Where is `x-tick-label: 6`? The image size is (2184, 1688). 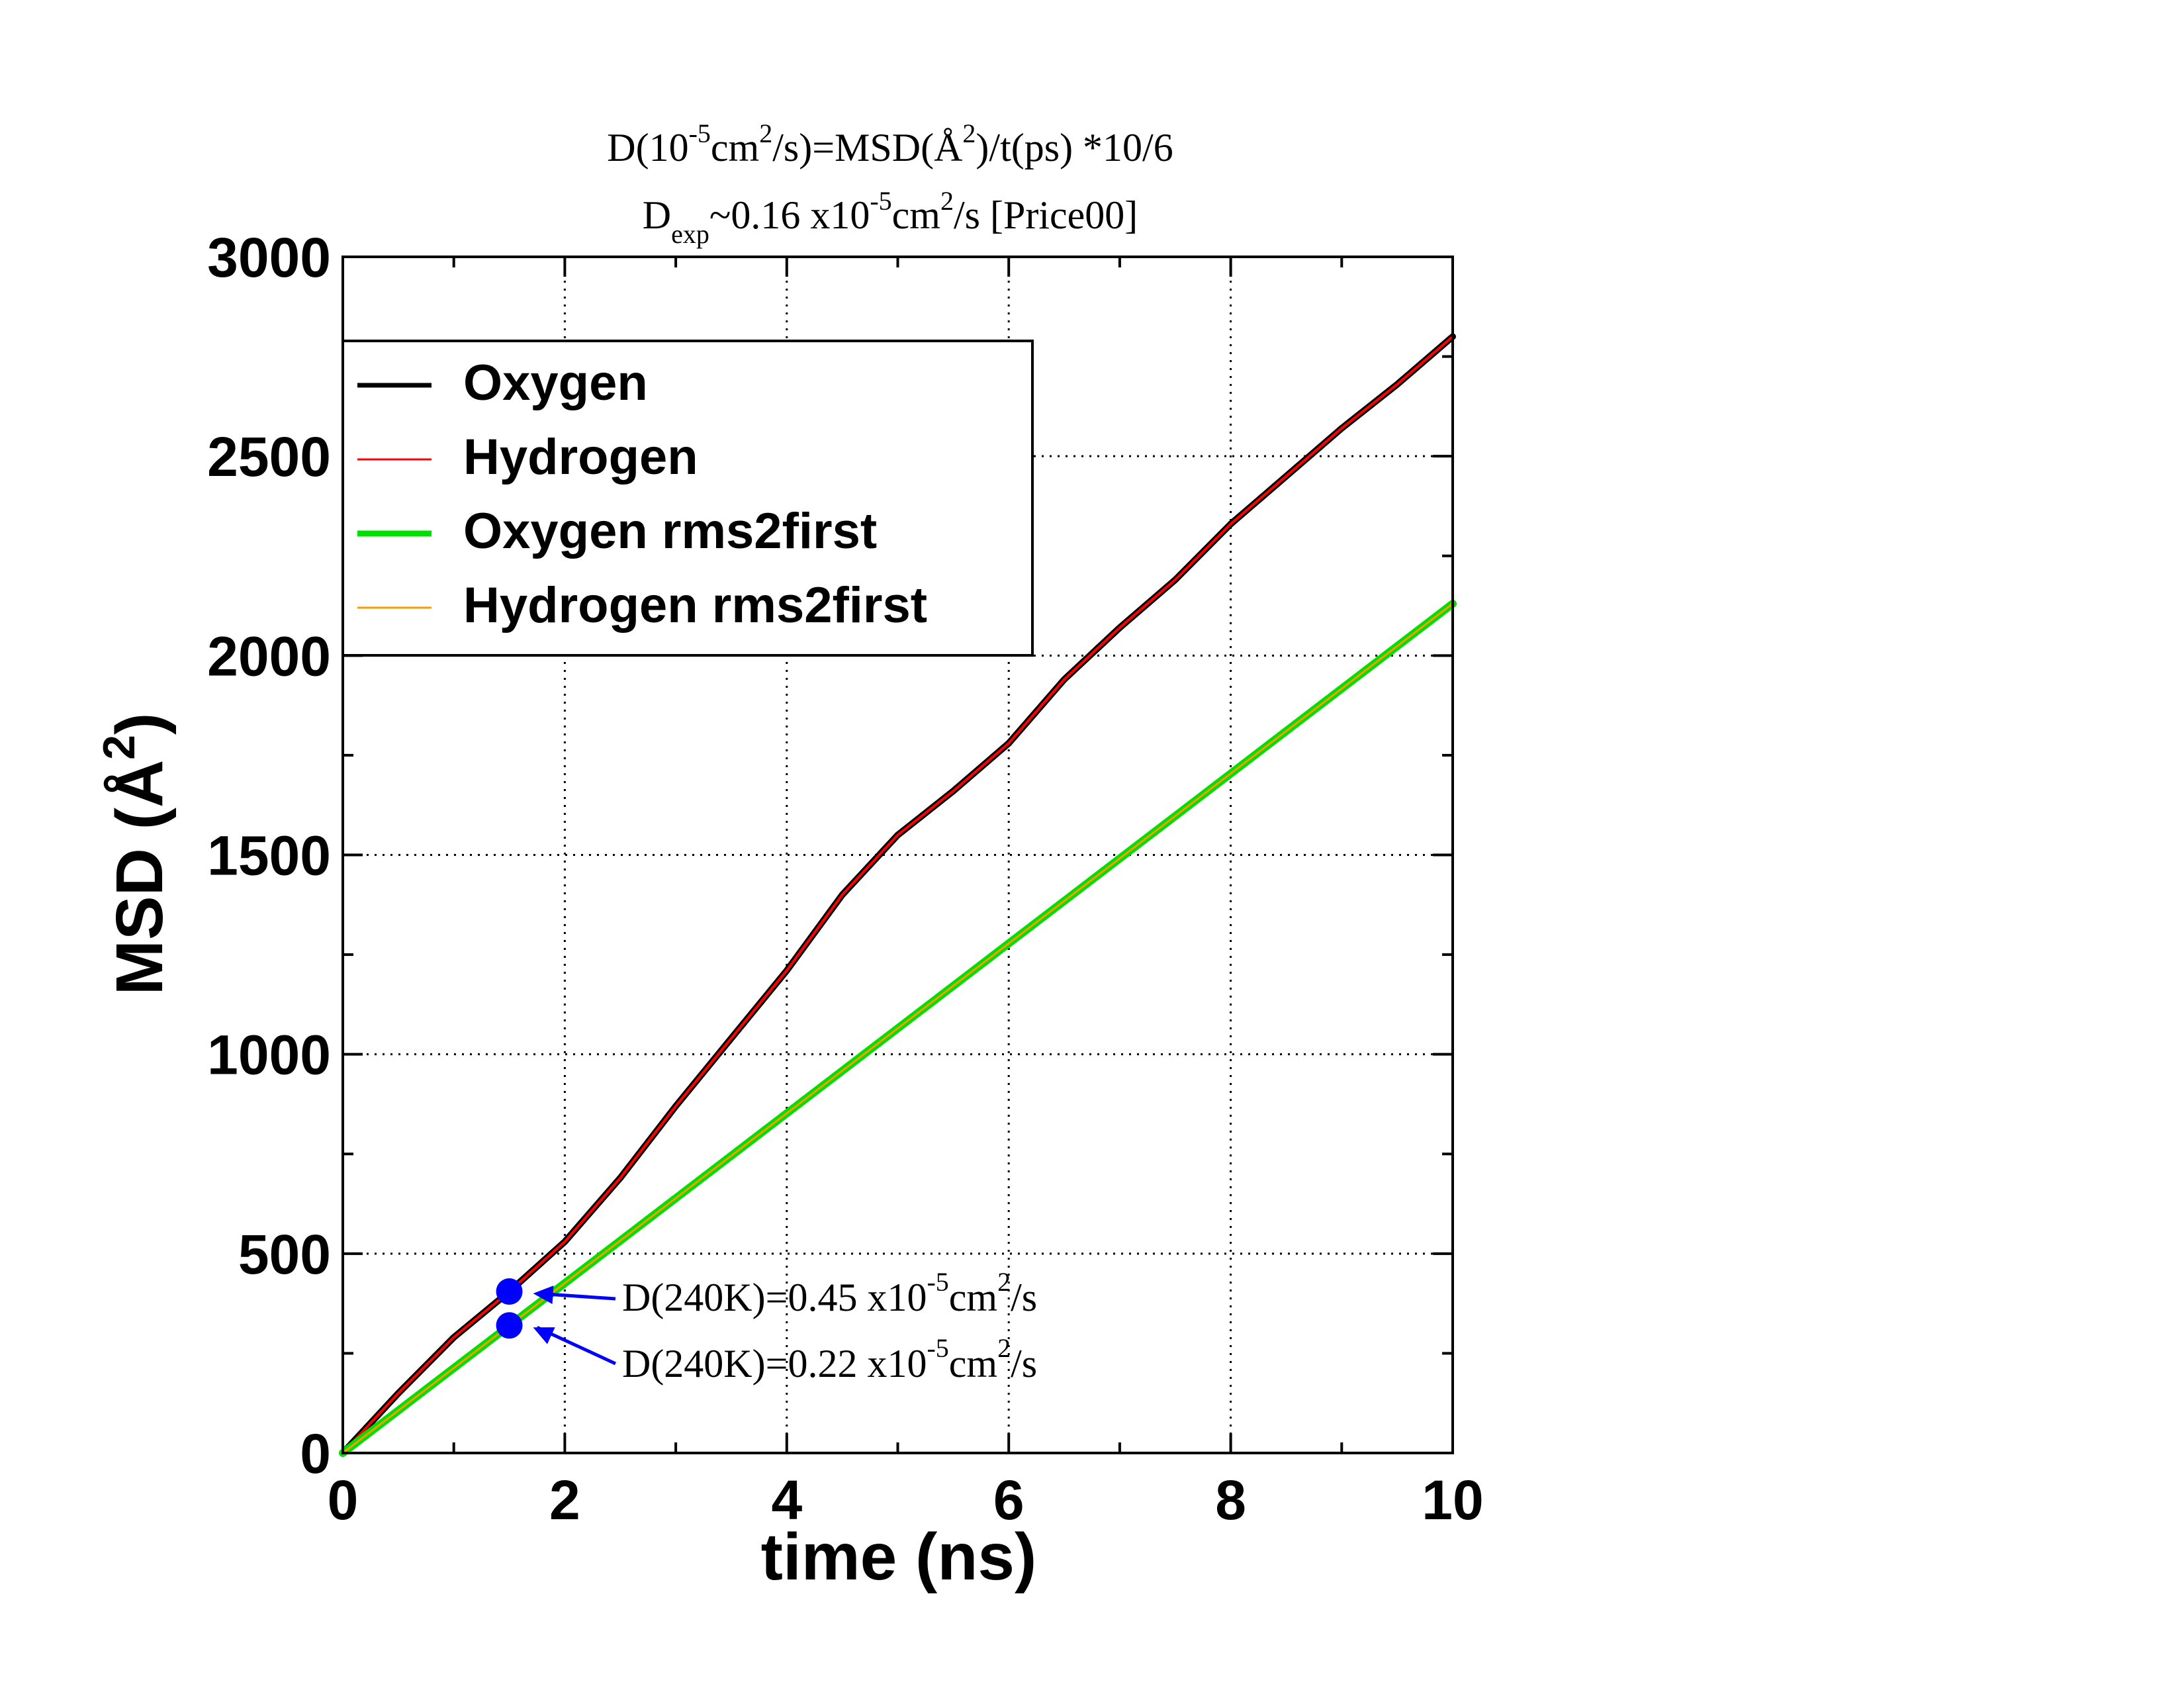
x-tick-label: 6 is located at coordinates (1008, 1500).